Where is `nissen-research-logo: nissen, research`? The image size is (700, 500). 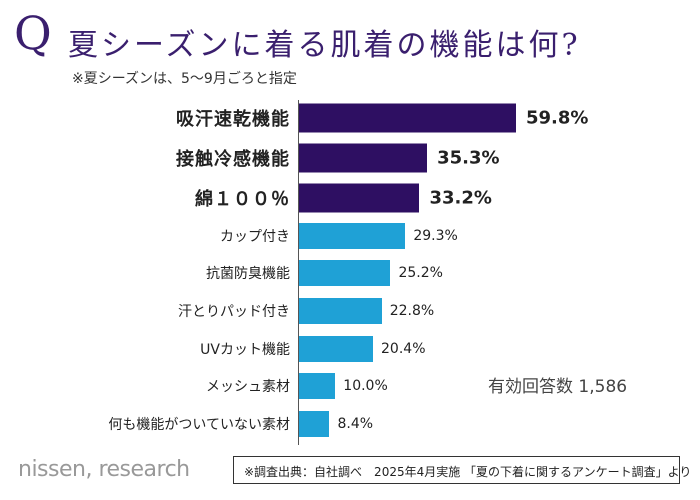 nissen-research-logo: nissen, research is located at coordinates (104, 469).